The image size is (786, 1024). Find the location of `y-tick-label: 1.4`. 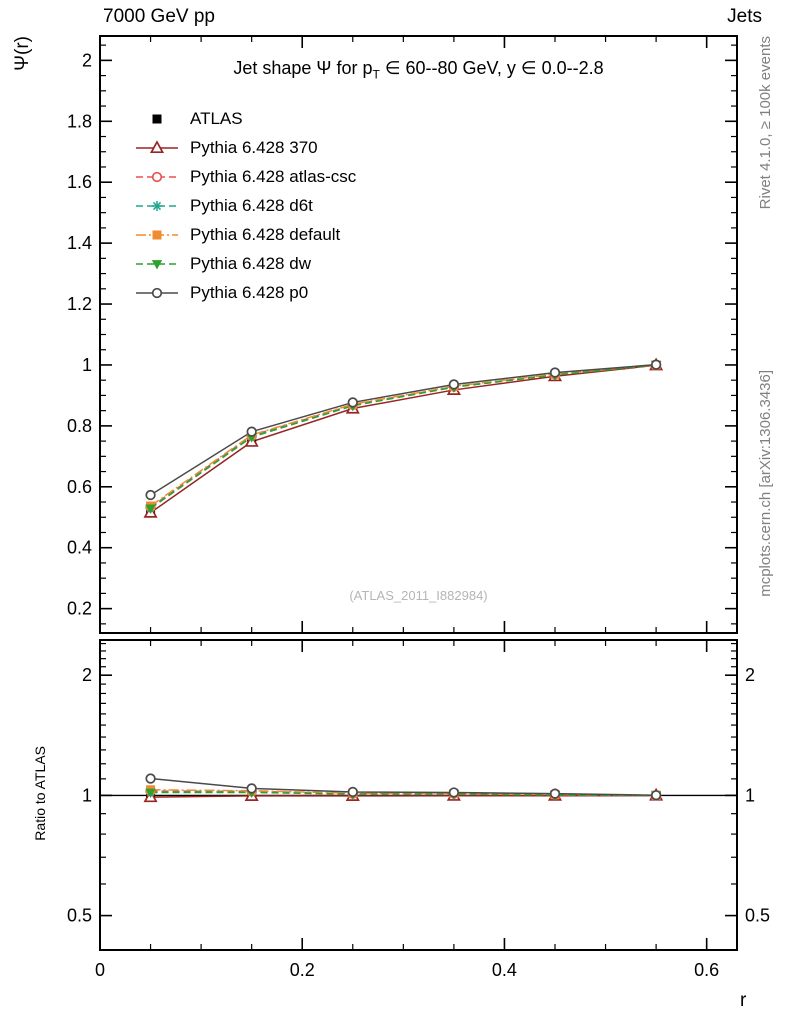

y-tick-label: 1.4 is located at coordinates (79, 243).